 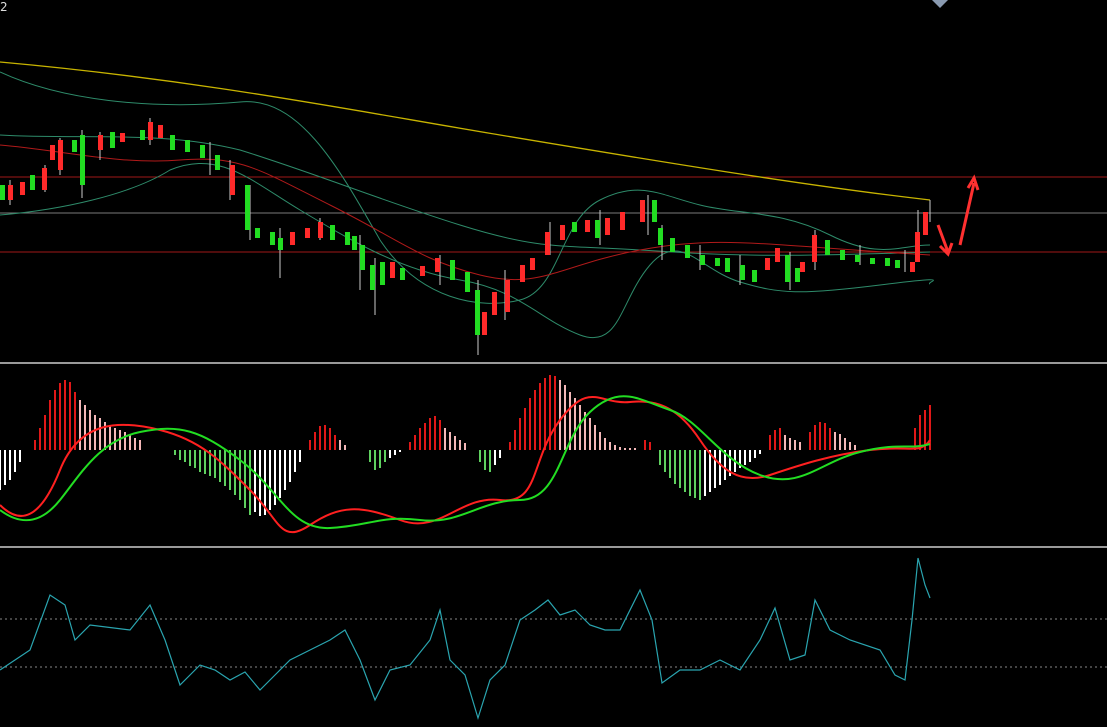 I want to click on arrow-up, so click(x=969, y=210).